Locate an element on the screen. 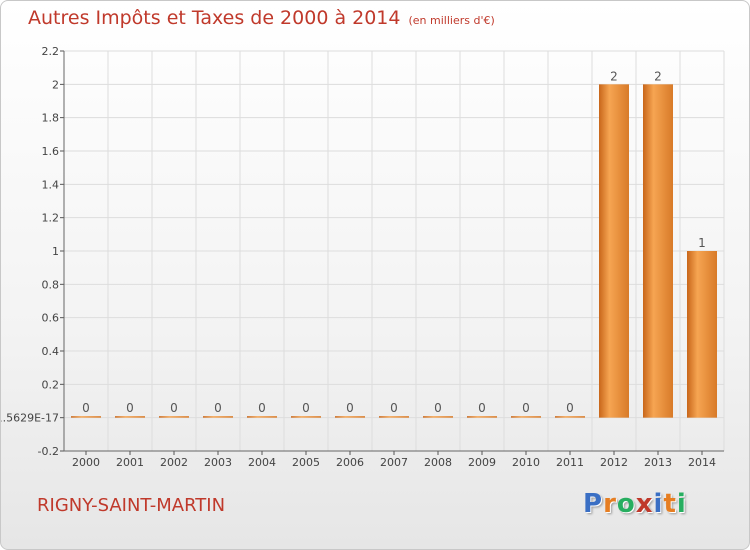 The width and height of the screenshot is (750, 550). y-tick-label: 1.8 is located at coordinates (51, 118).